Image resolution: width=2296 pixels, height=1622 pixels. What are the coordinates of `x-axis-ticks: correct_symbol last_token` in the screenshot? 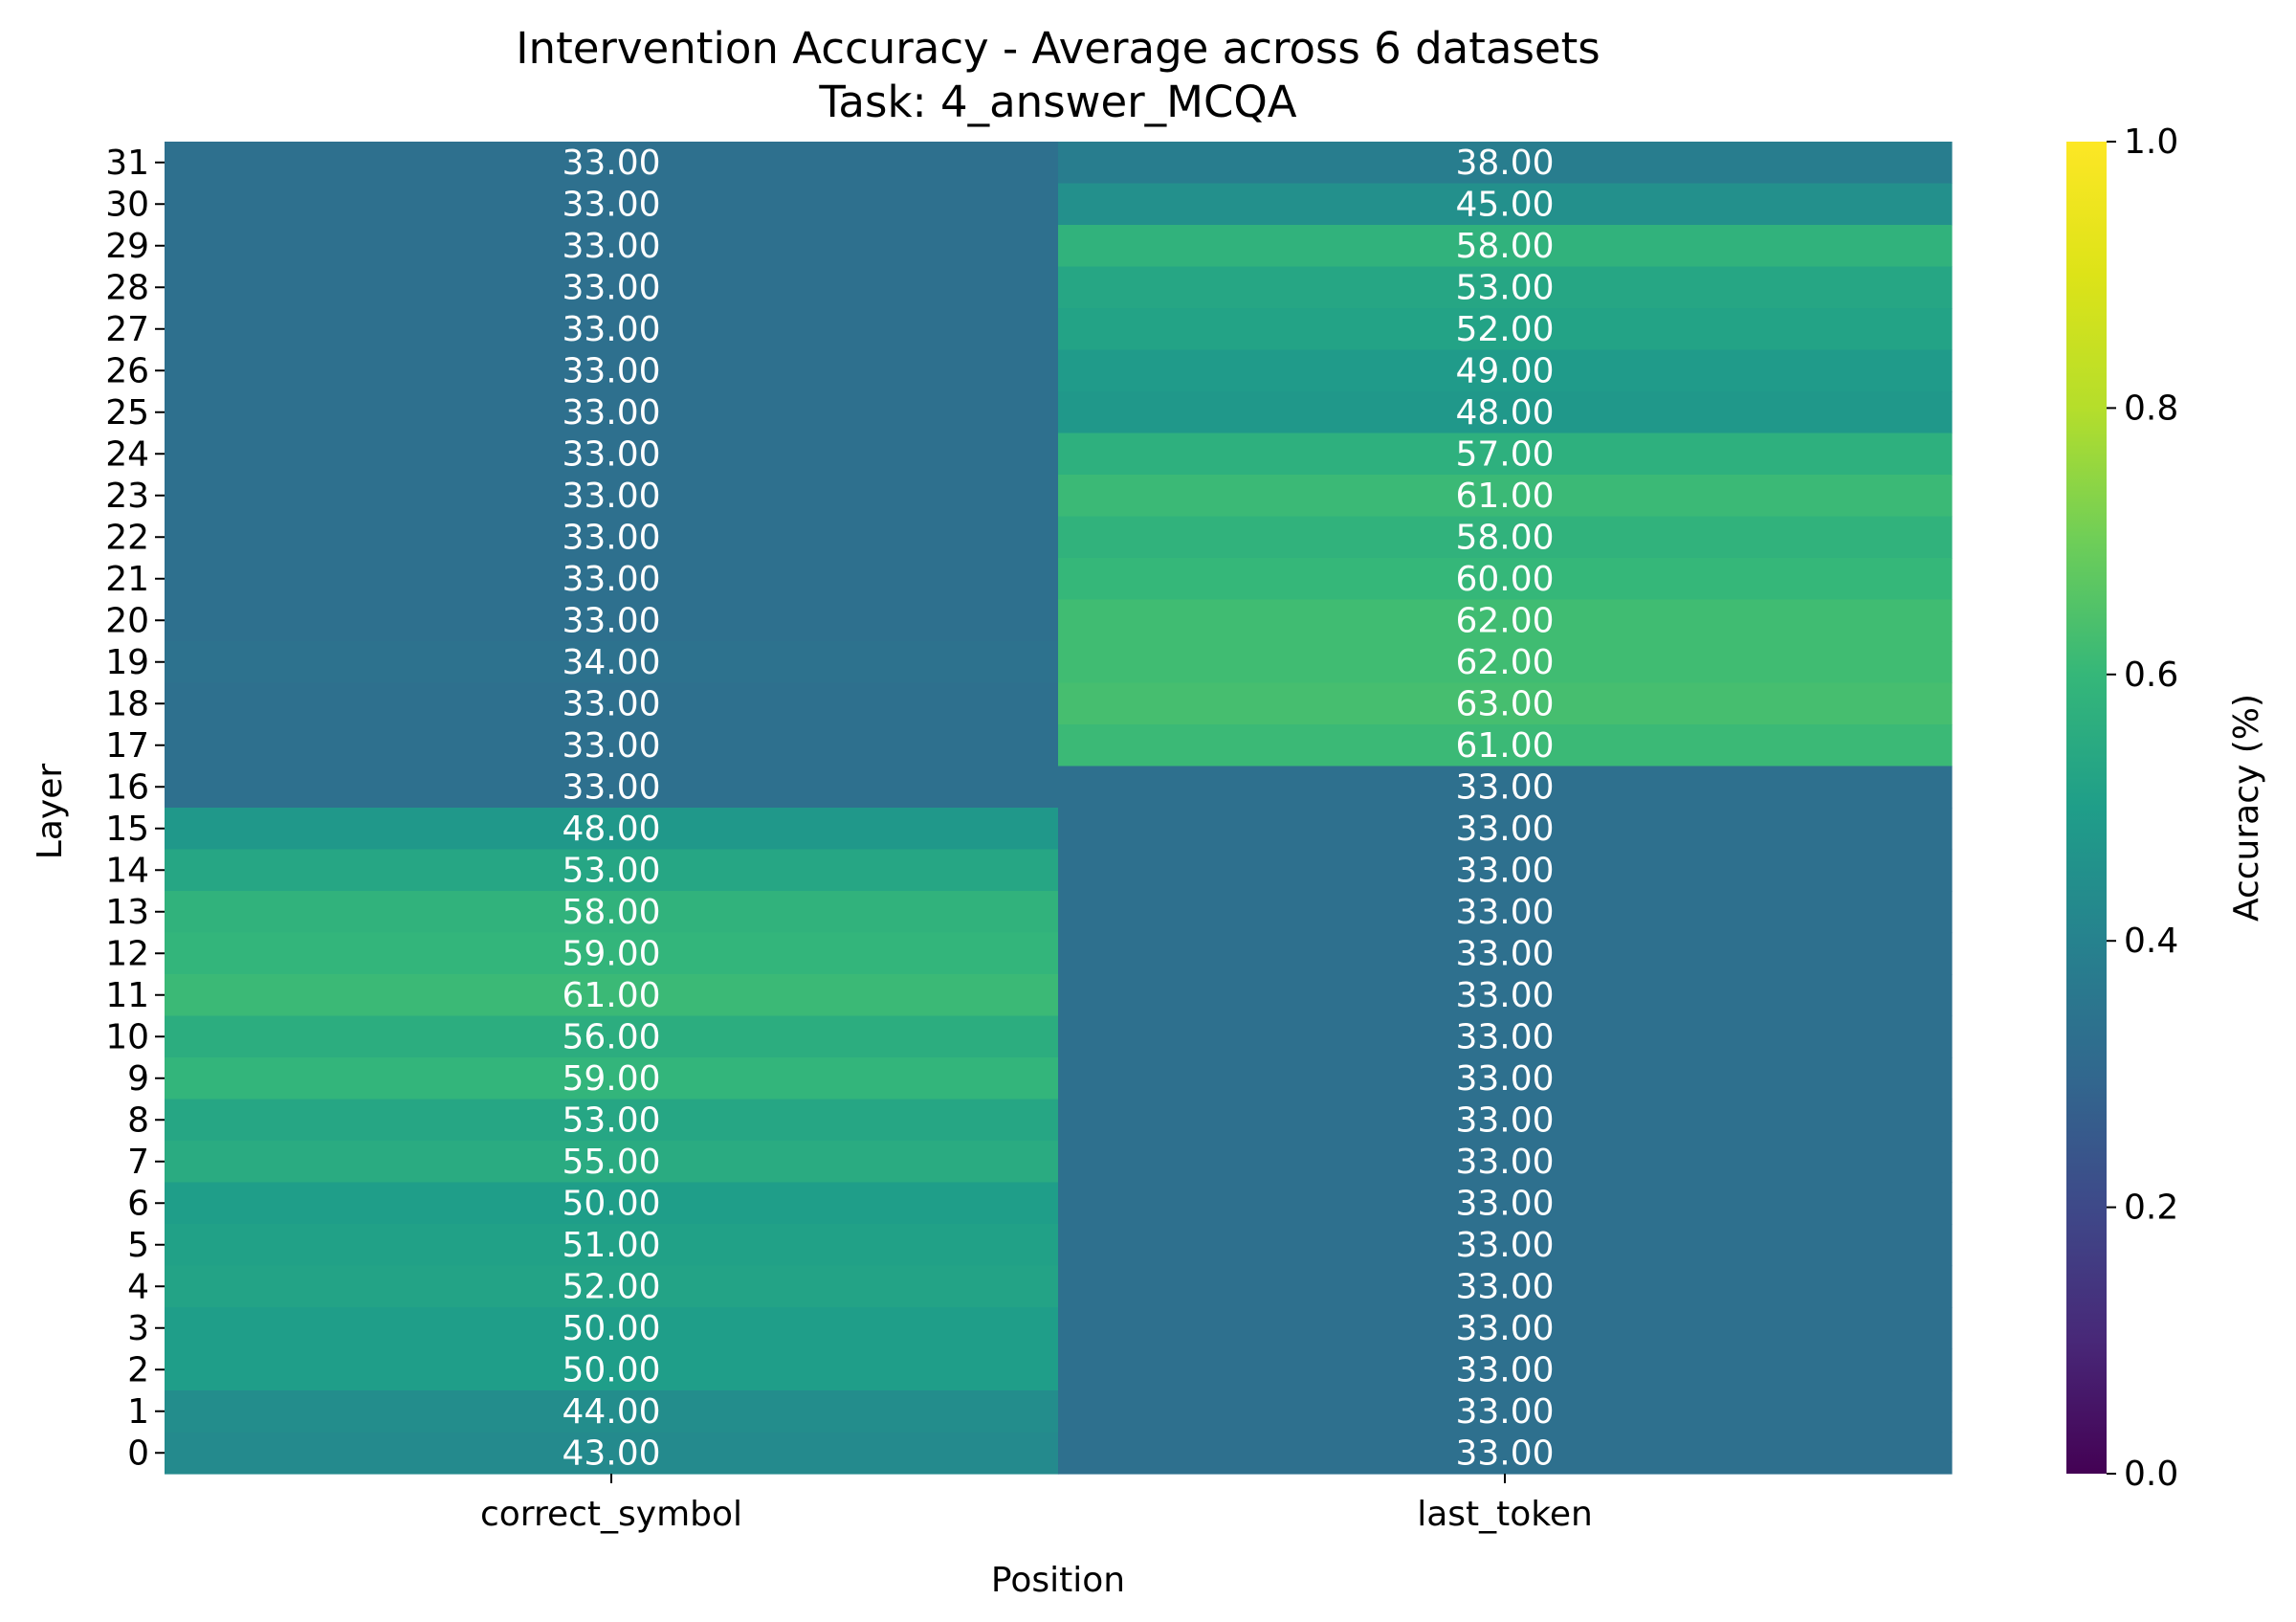 It's located at (1036, 1504).